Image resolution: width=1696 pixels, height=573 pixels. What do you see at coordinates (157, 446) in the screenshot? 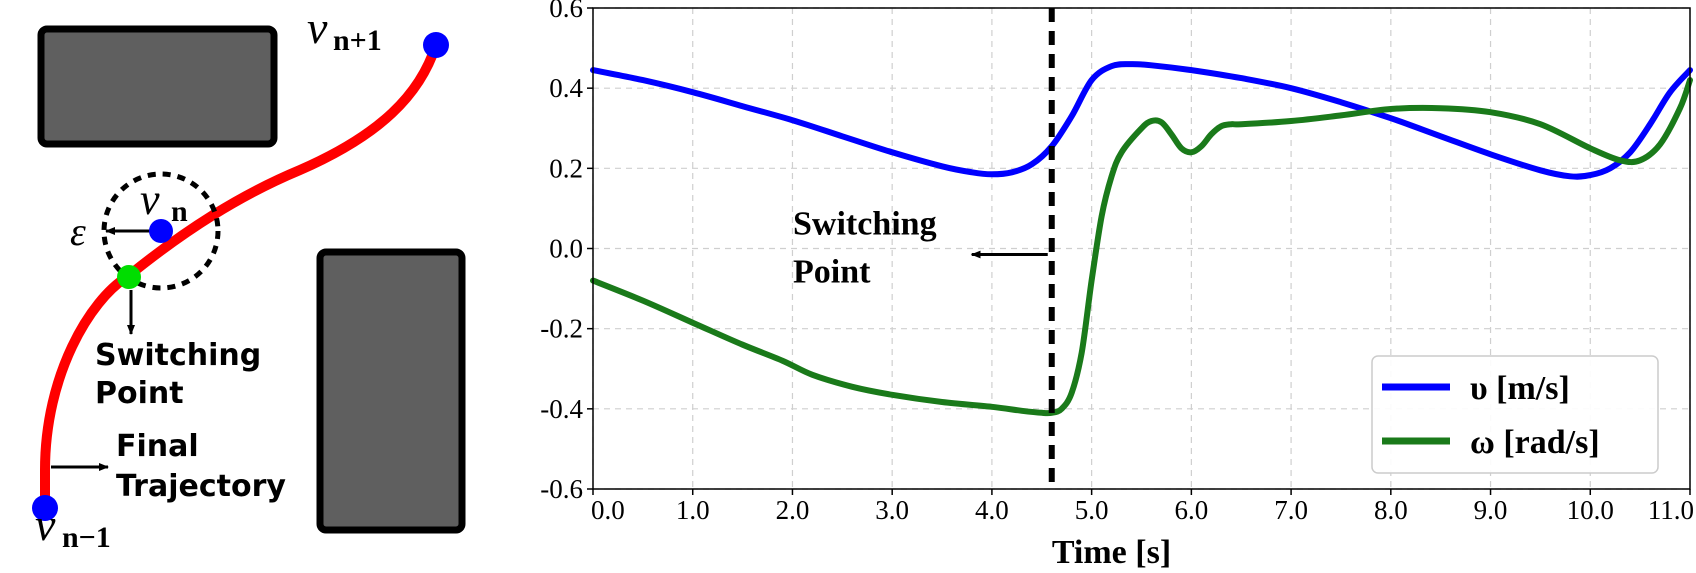
I see `final-trajectory-label-line1: Final` at bounding box center [157, 446].